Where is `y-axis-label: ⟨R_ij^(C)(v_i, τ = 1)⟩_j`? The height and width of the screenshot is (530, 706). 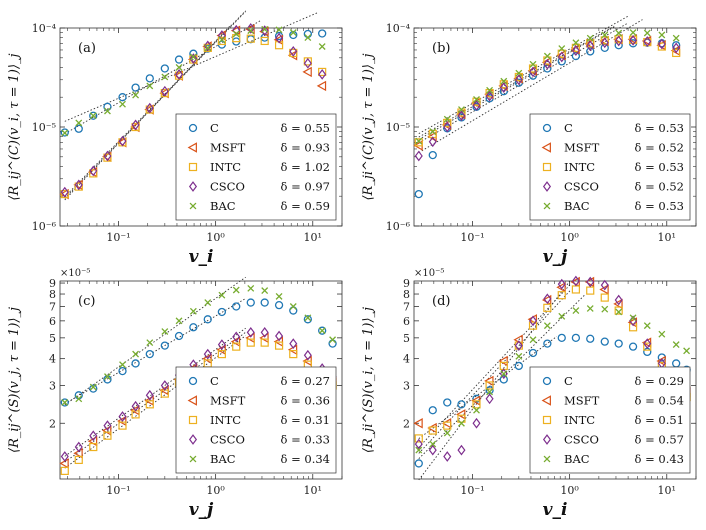
y-axis-label: ⟨R_ij^(C)(v_i, τ = 1)⟩_j is located at coordinates (14, 126).